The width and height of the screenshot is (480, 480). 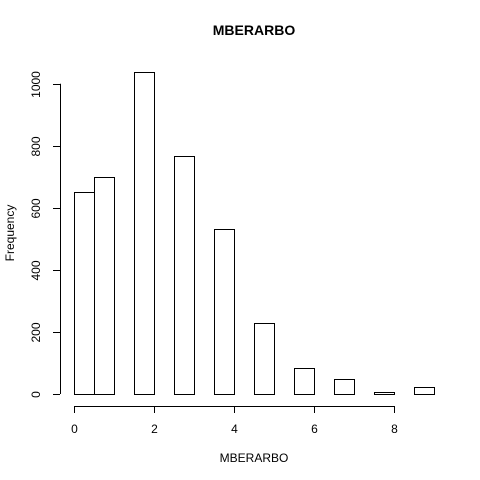 I want to click on y-tick-label: 800, so click(x=36, y=146).